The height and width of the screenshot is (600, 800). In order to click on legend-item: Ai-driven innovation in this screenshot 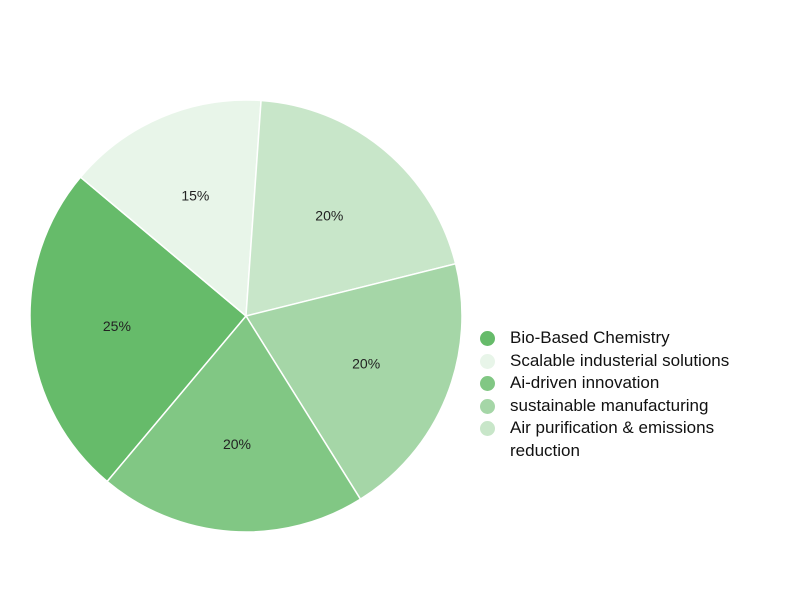, I will do `click(628, 383)`.